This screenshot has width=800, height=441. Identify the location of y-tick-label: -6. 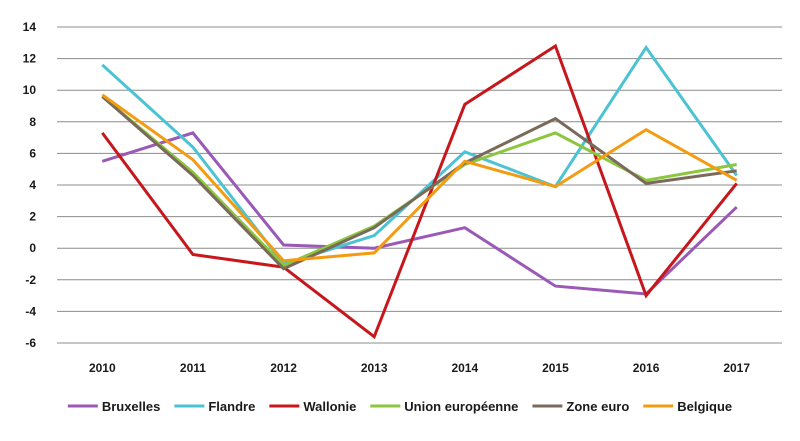
(30, 343).